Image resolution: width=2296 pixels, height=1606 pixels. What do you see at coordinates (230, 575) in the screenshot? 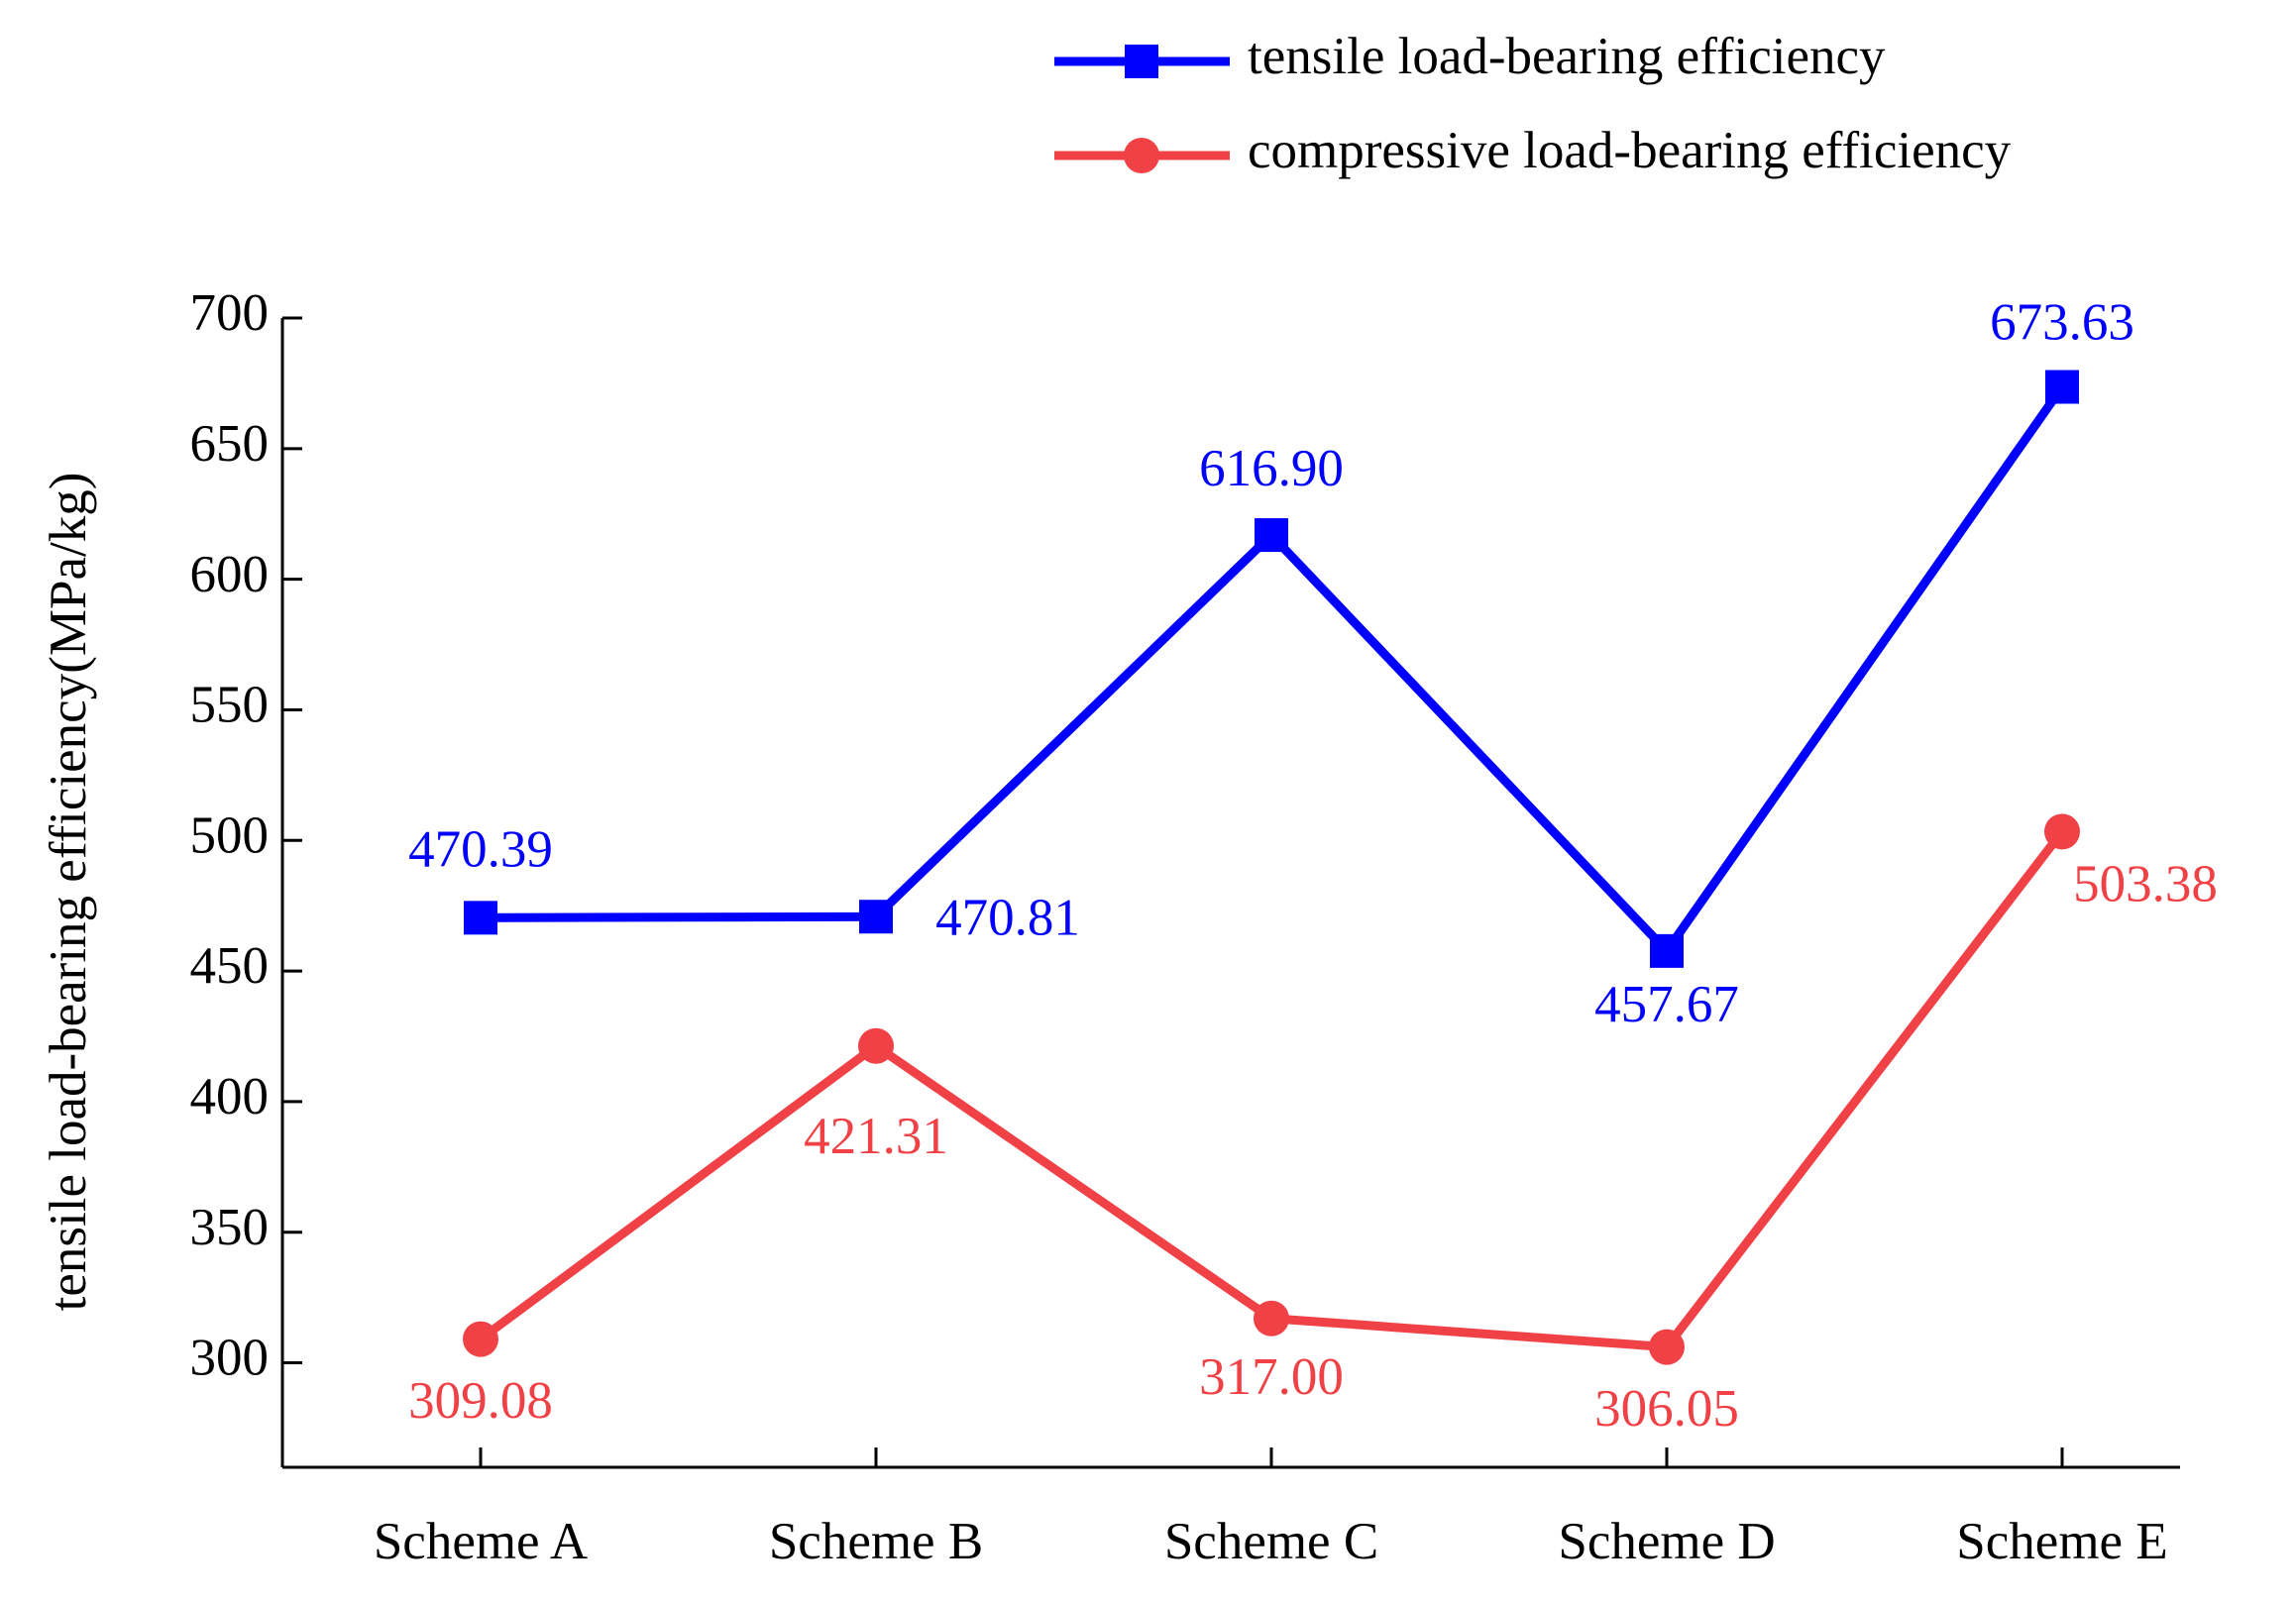
I see `y-tick-label: 600` at bounding box center [230, 575].